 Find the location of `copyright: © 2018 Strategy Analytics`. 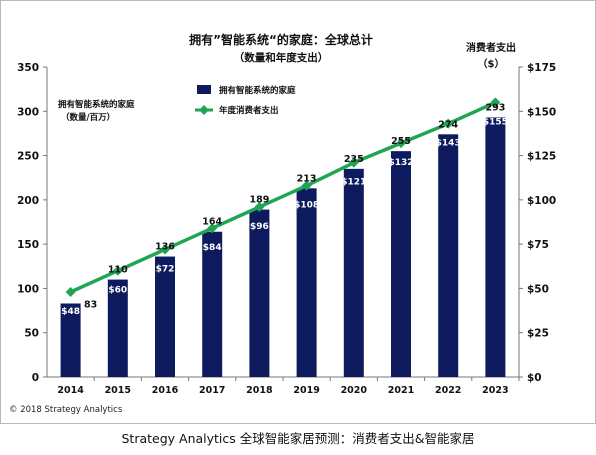

copyright: © 2018 Strategy Analytics is located at coordinates (66, 410).